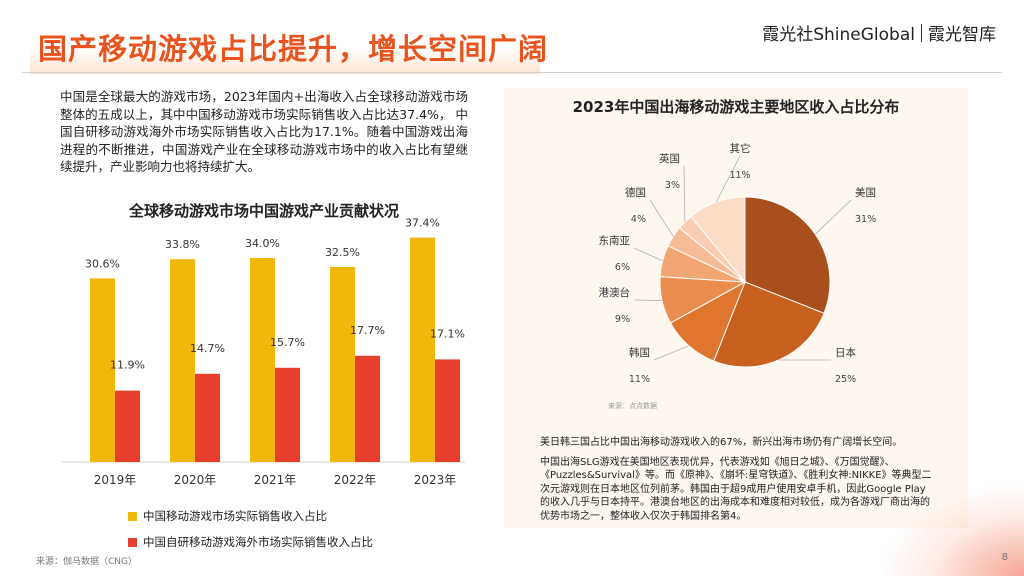 The image size is (1024, 576). What do you see at coordinates (639, 352) in the screenshot?
I see `pie-slice-label: 韩国` at bounding box center [639, 352].